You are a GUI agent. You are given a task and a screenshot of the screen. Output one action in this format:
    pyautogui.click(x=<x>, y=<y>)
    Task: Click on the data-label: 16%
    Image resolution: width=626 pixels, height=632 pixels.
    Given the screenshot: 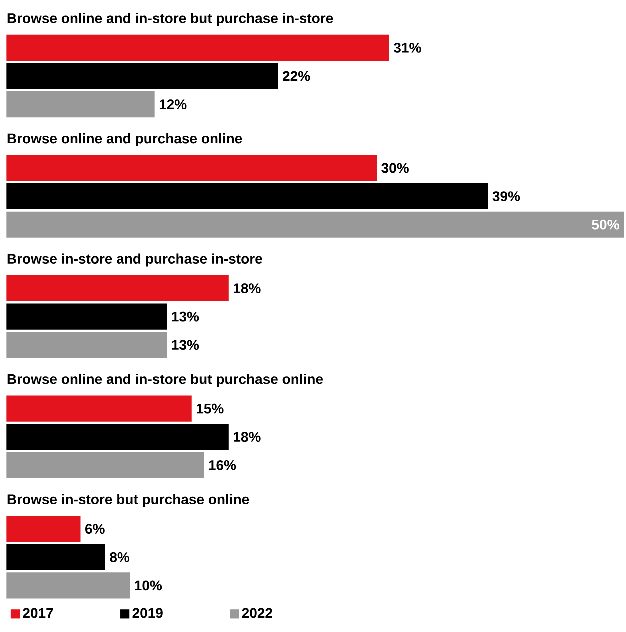 What is the action you would take?
    pyautogui.click(x=222, y=465)
    